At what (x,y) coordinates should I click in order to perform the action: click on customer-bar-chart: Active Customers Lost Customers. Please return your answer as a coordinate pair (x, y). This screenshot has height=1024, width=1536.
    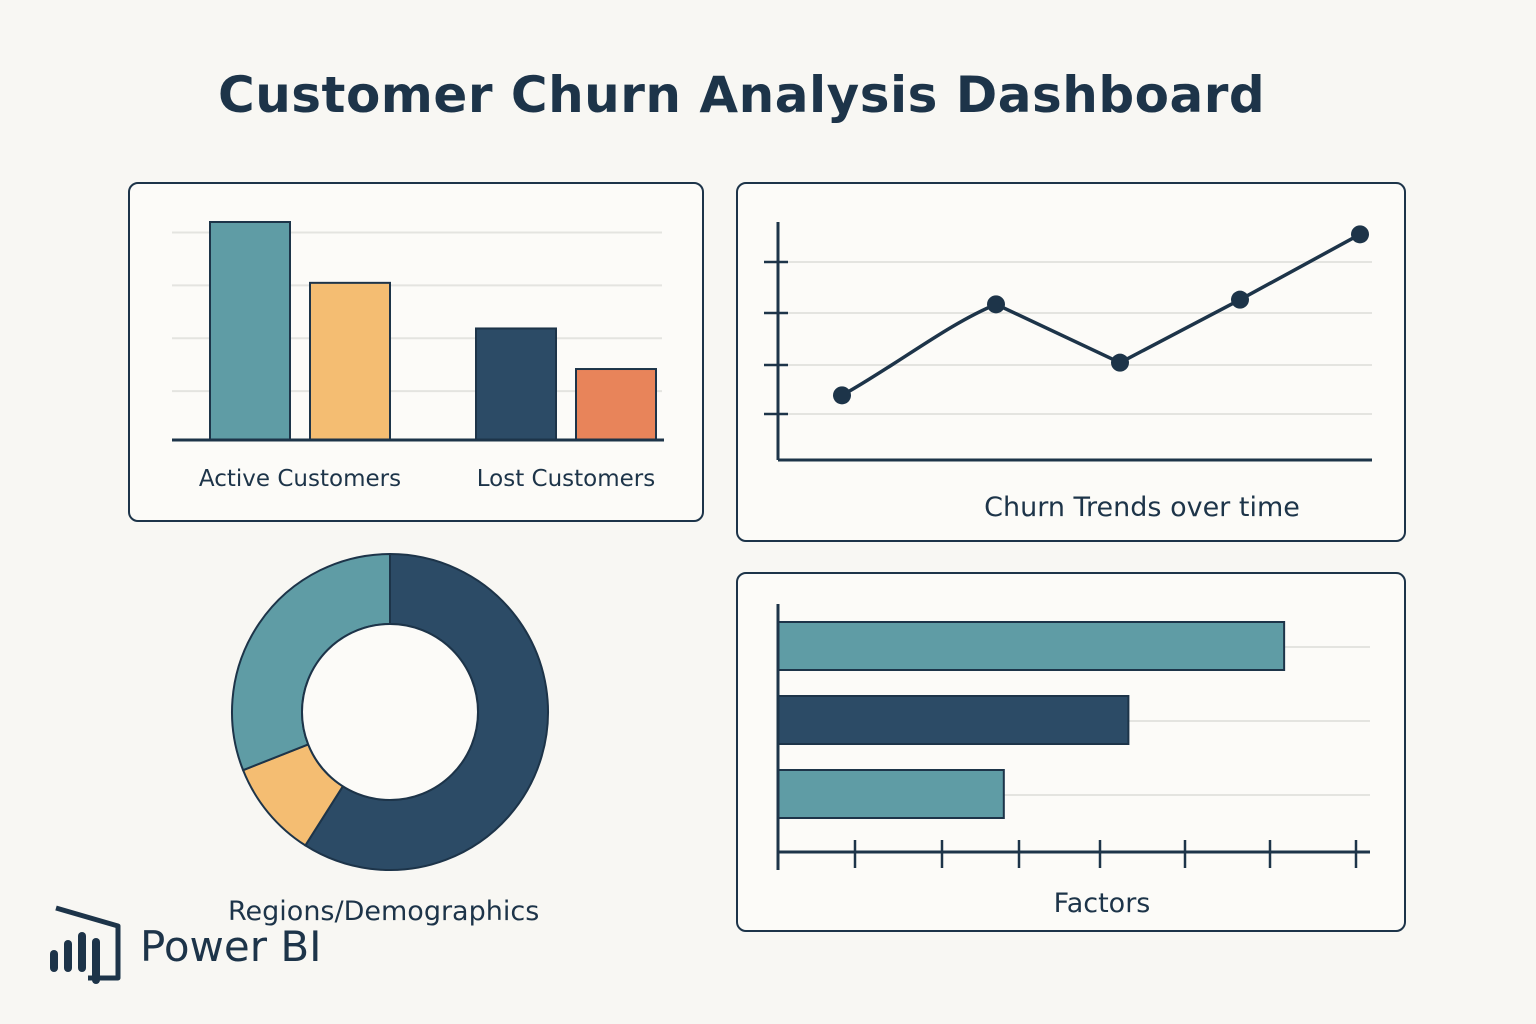
    Looking at the image, I should click on (418, 356).